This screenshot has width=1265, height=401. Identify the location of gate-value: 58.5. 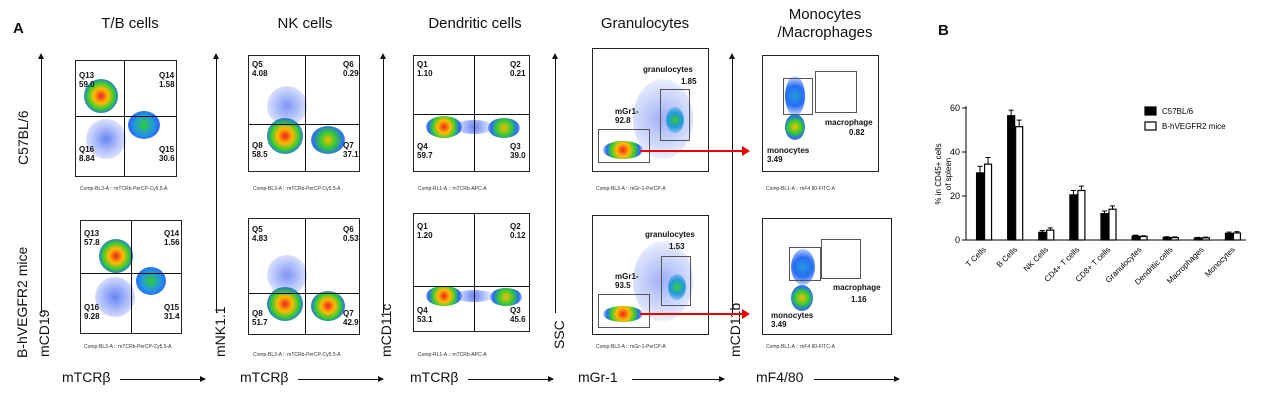
(260, 154).